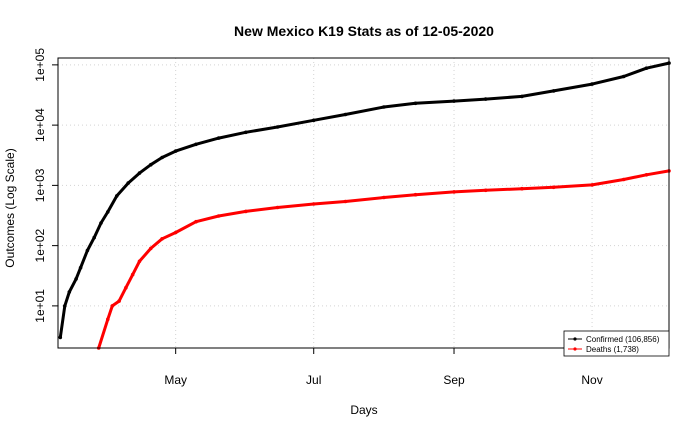 The image size is (700, 432). What do you see at coordinates (364, 31) in the screenshot?
I see `chart-title: New Mexico K19 Stats as of 12-05-2020` at bounding box center [364, 31].